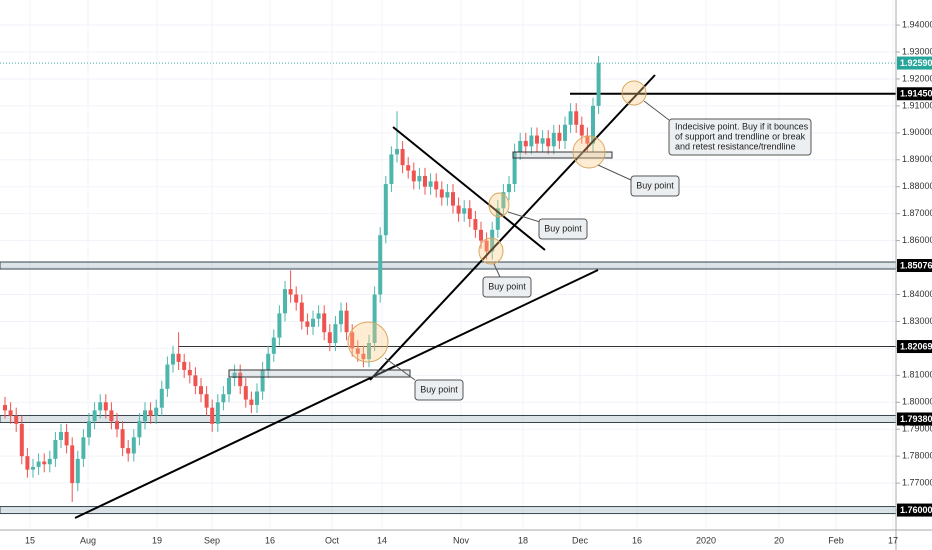  What do you see at coordinates (30, 540) in the screenshot?
I see `x-tick-label: 15` at bounding box center [30, 540].